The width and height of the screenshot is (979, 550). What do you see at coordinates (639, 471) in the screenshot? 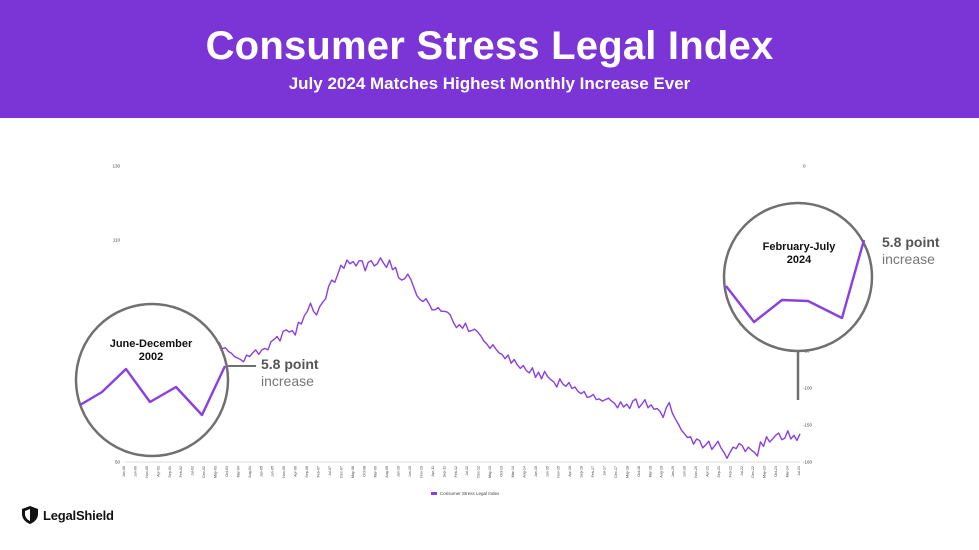
I see `x-tick-label: Oct-18` at bounding box center [639, 471].